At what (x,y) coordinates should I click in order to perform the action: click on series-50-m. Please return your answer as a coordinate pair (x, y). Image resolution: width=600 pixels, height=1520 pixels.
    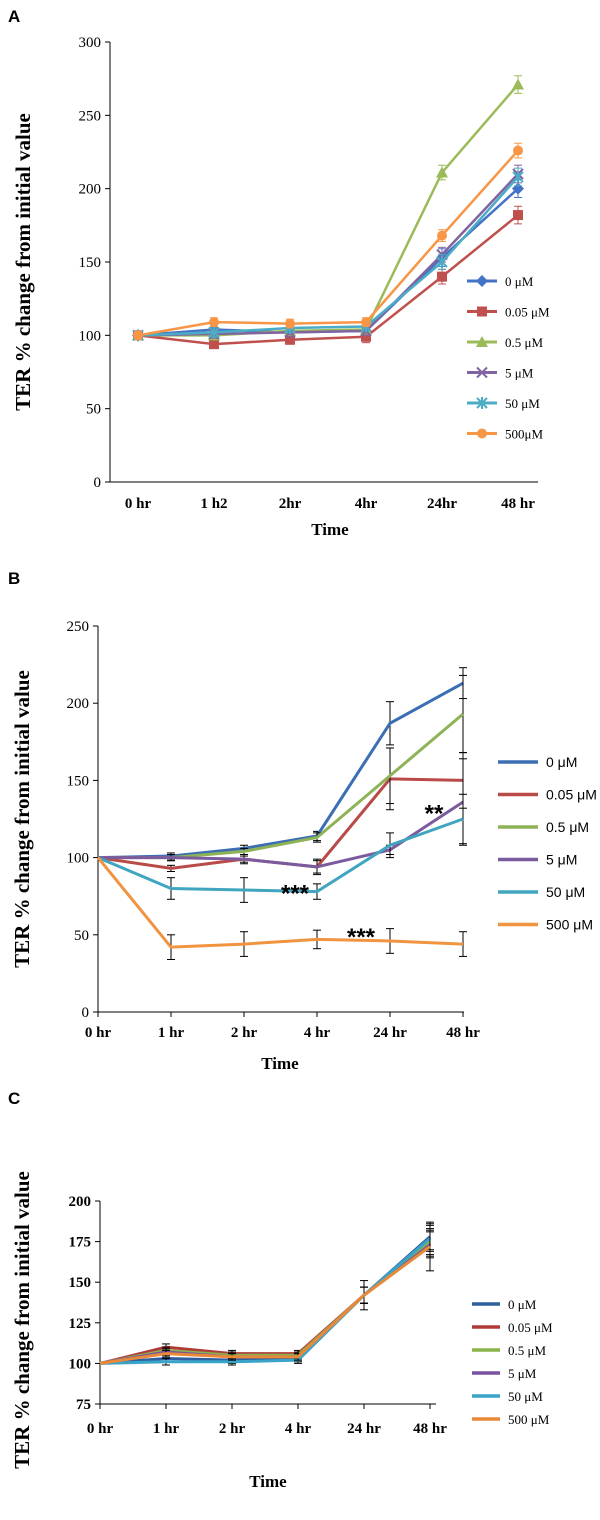
    Looking at the image, I should click on (266, 1295).